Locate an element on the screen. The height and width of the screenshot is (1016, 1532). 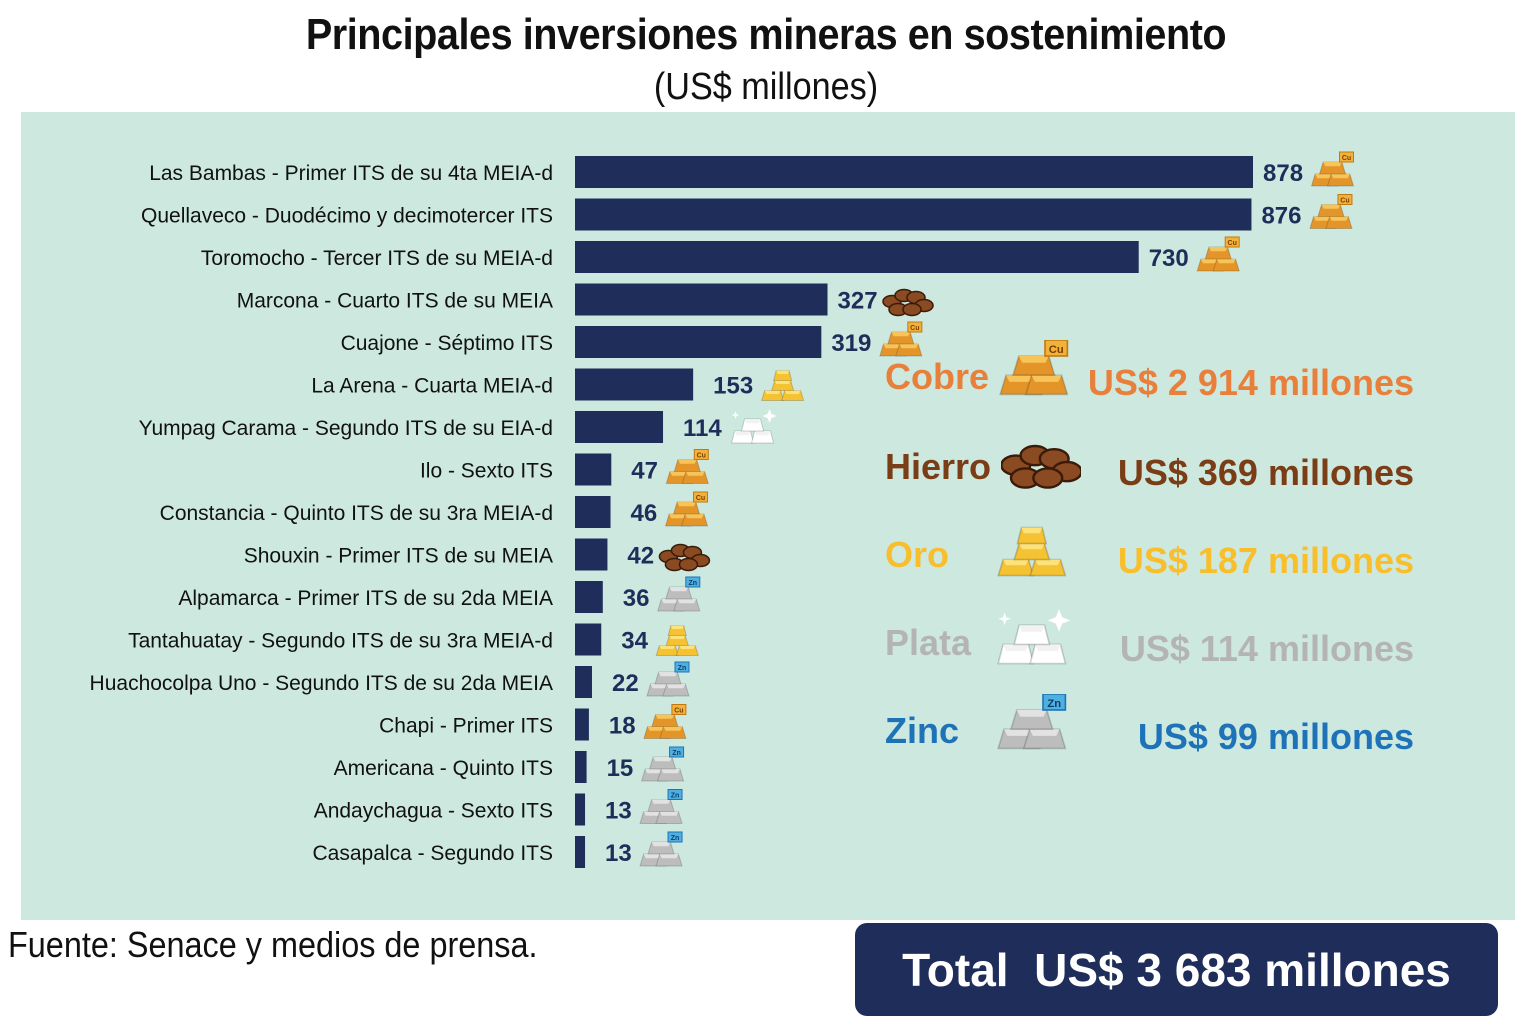
category-label: Casapalca - Segundo ITS is located at coordinates (433, 853).